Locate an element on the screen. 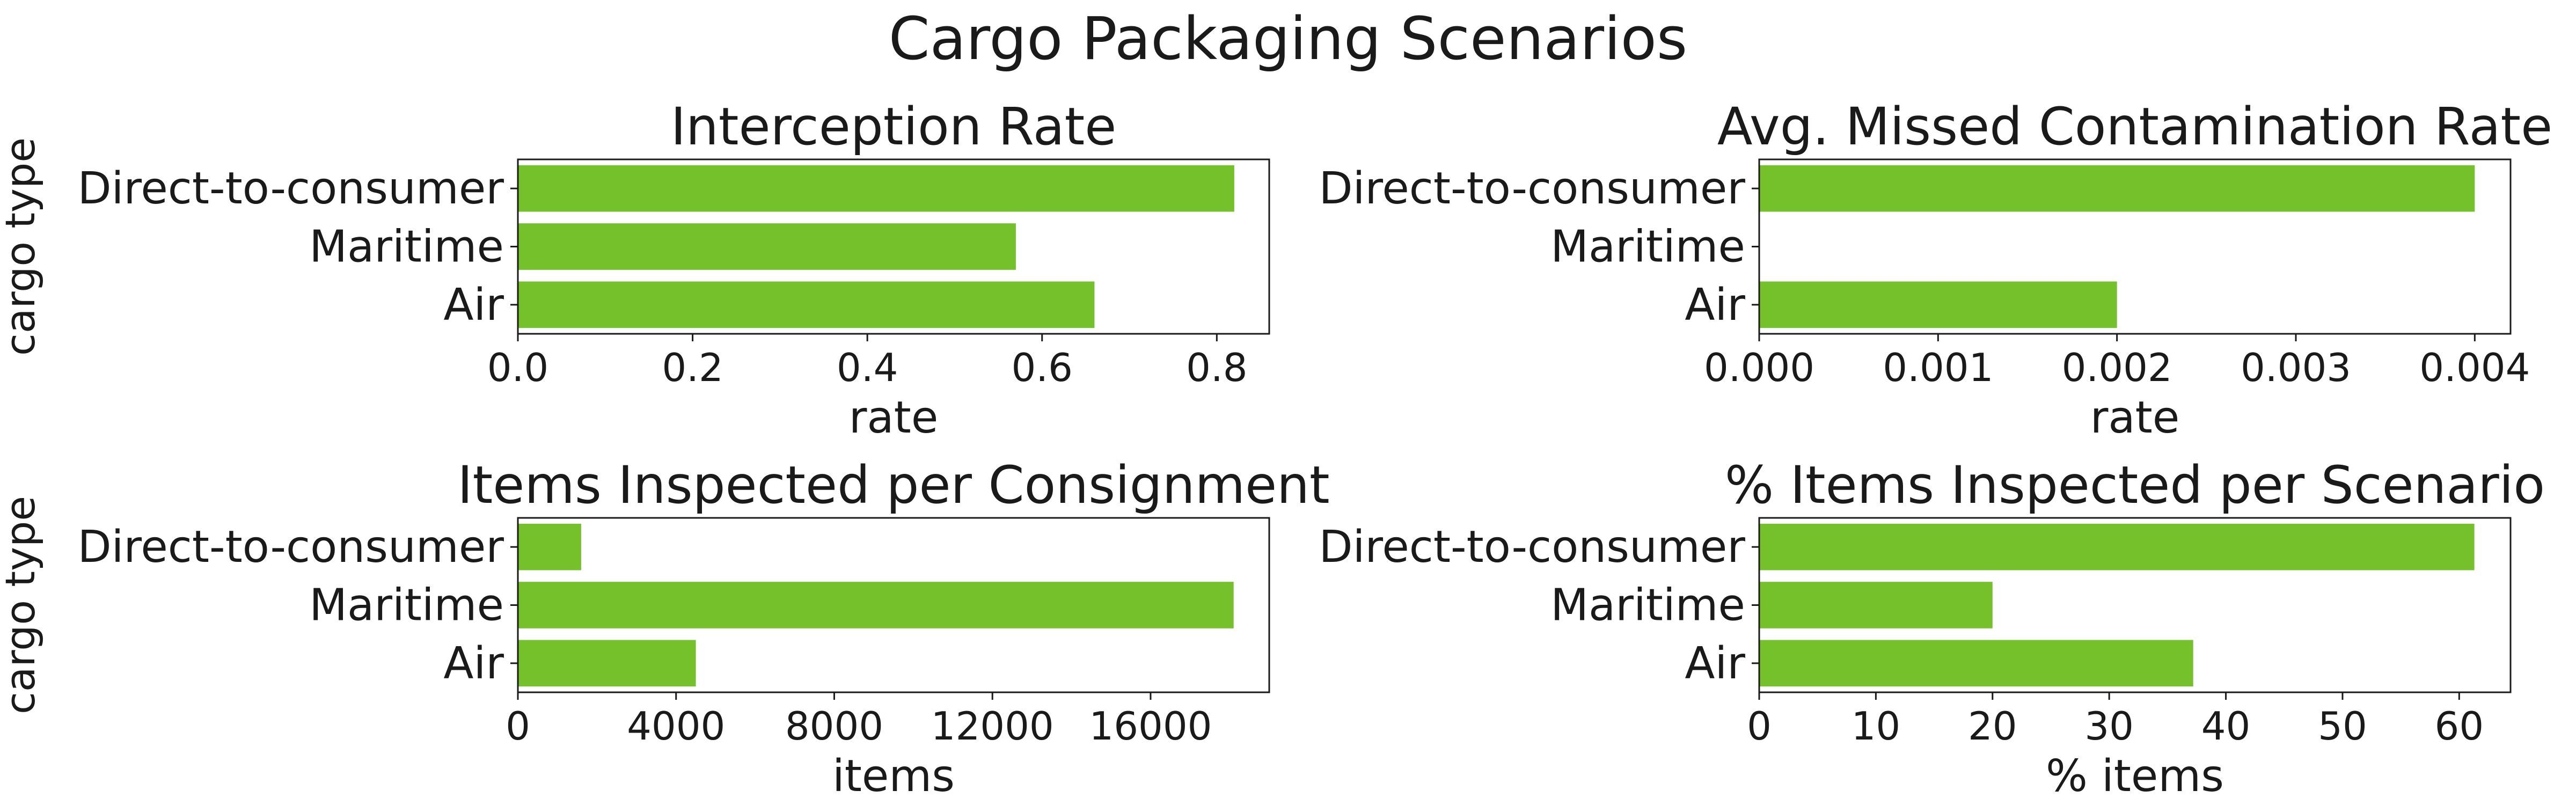 Image resolution: width=2576 pixels, height=805 pixels. panel-title: Items Inspected per Consignment is located at coordinates (893, 485).